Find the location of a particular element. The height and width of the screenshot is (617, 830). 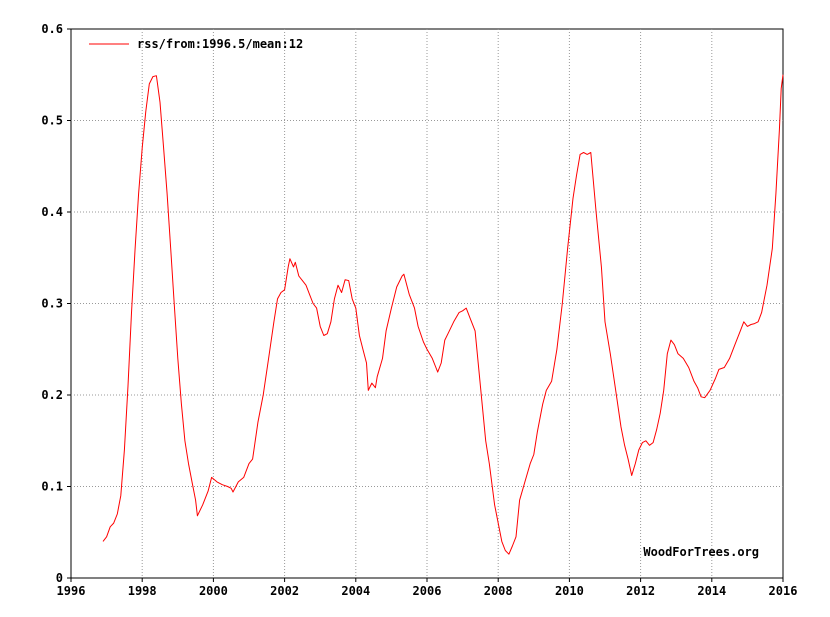

y-tick-label: 0.6 is located at coordinates (52, 29).